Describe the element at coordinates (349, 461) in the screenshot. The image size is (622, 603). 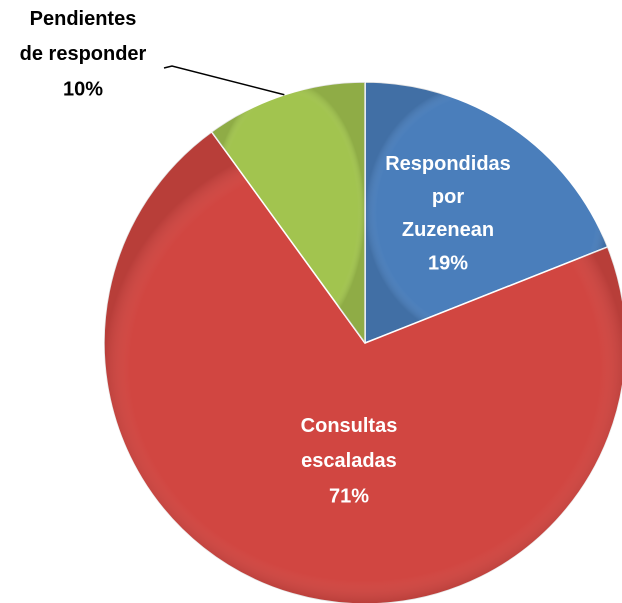
I see `label-line: escaladas` at that location.